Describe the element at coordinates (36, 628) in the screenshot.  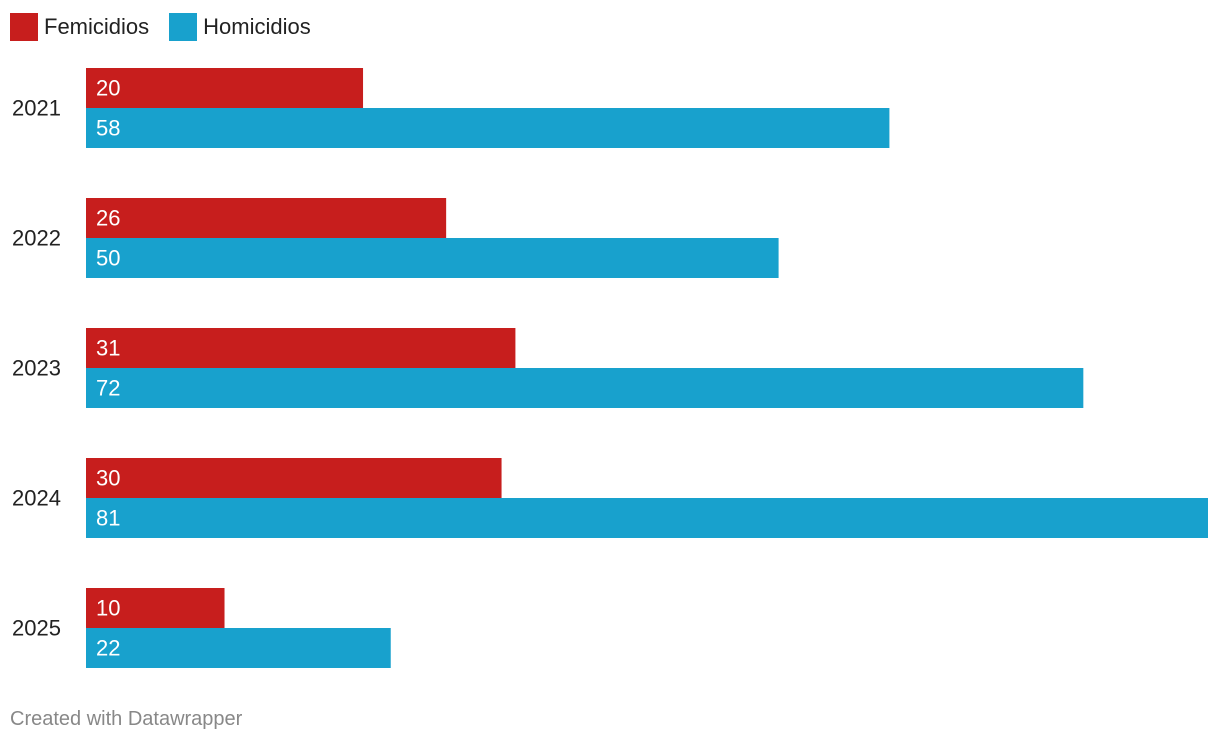
I see `category-label-2025: 2025` at that location.